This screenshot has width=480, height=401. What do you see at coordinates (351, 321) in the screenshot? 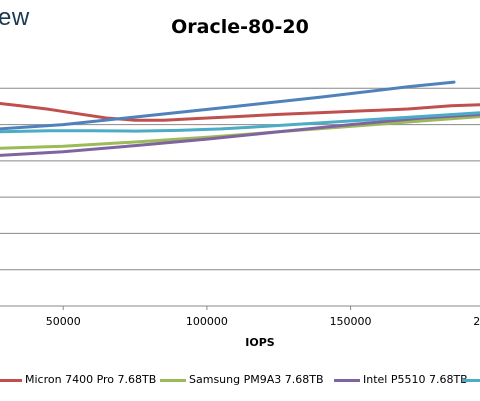
I see `x-tick-label: 150000` at bounding box center [351, 321].